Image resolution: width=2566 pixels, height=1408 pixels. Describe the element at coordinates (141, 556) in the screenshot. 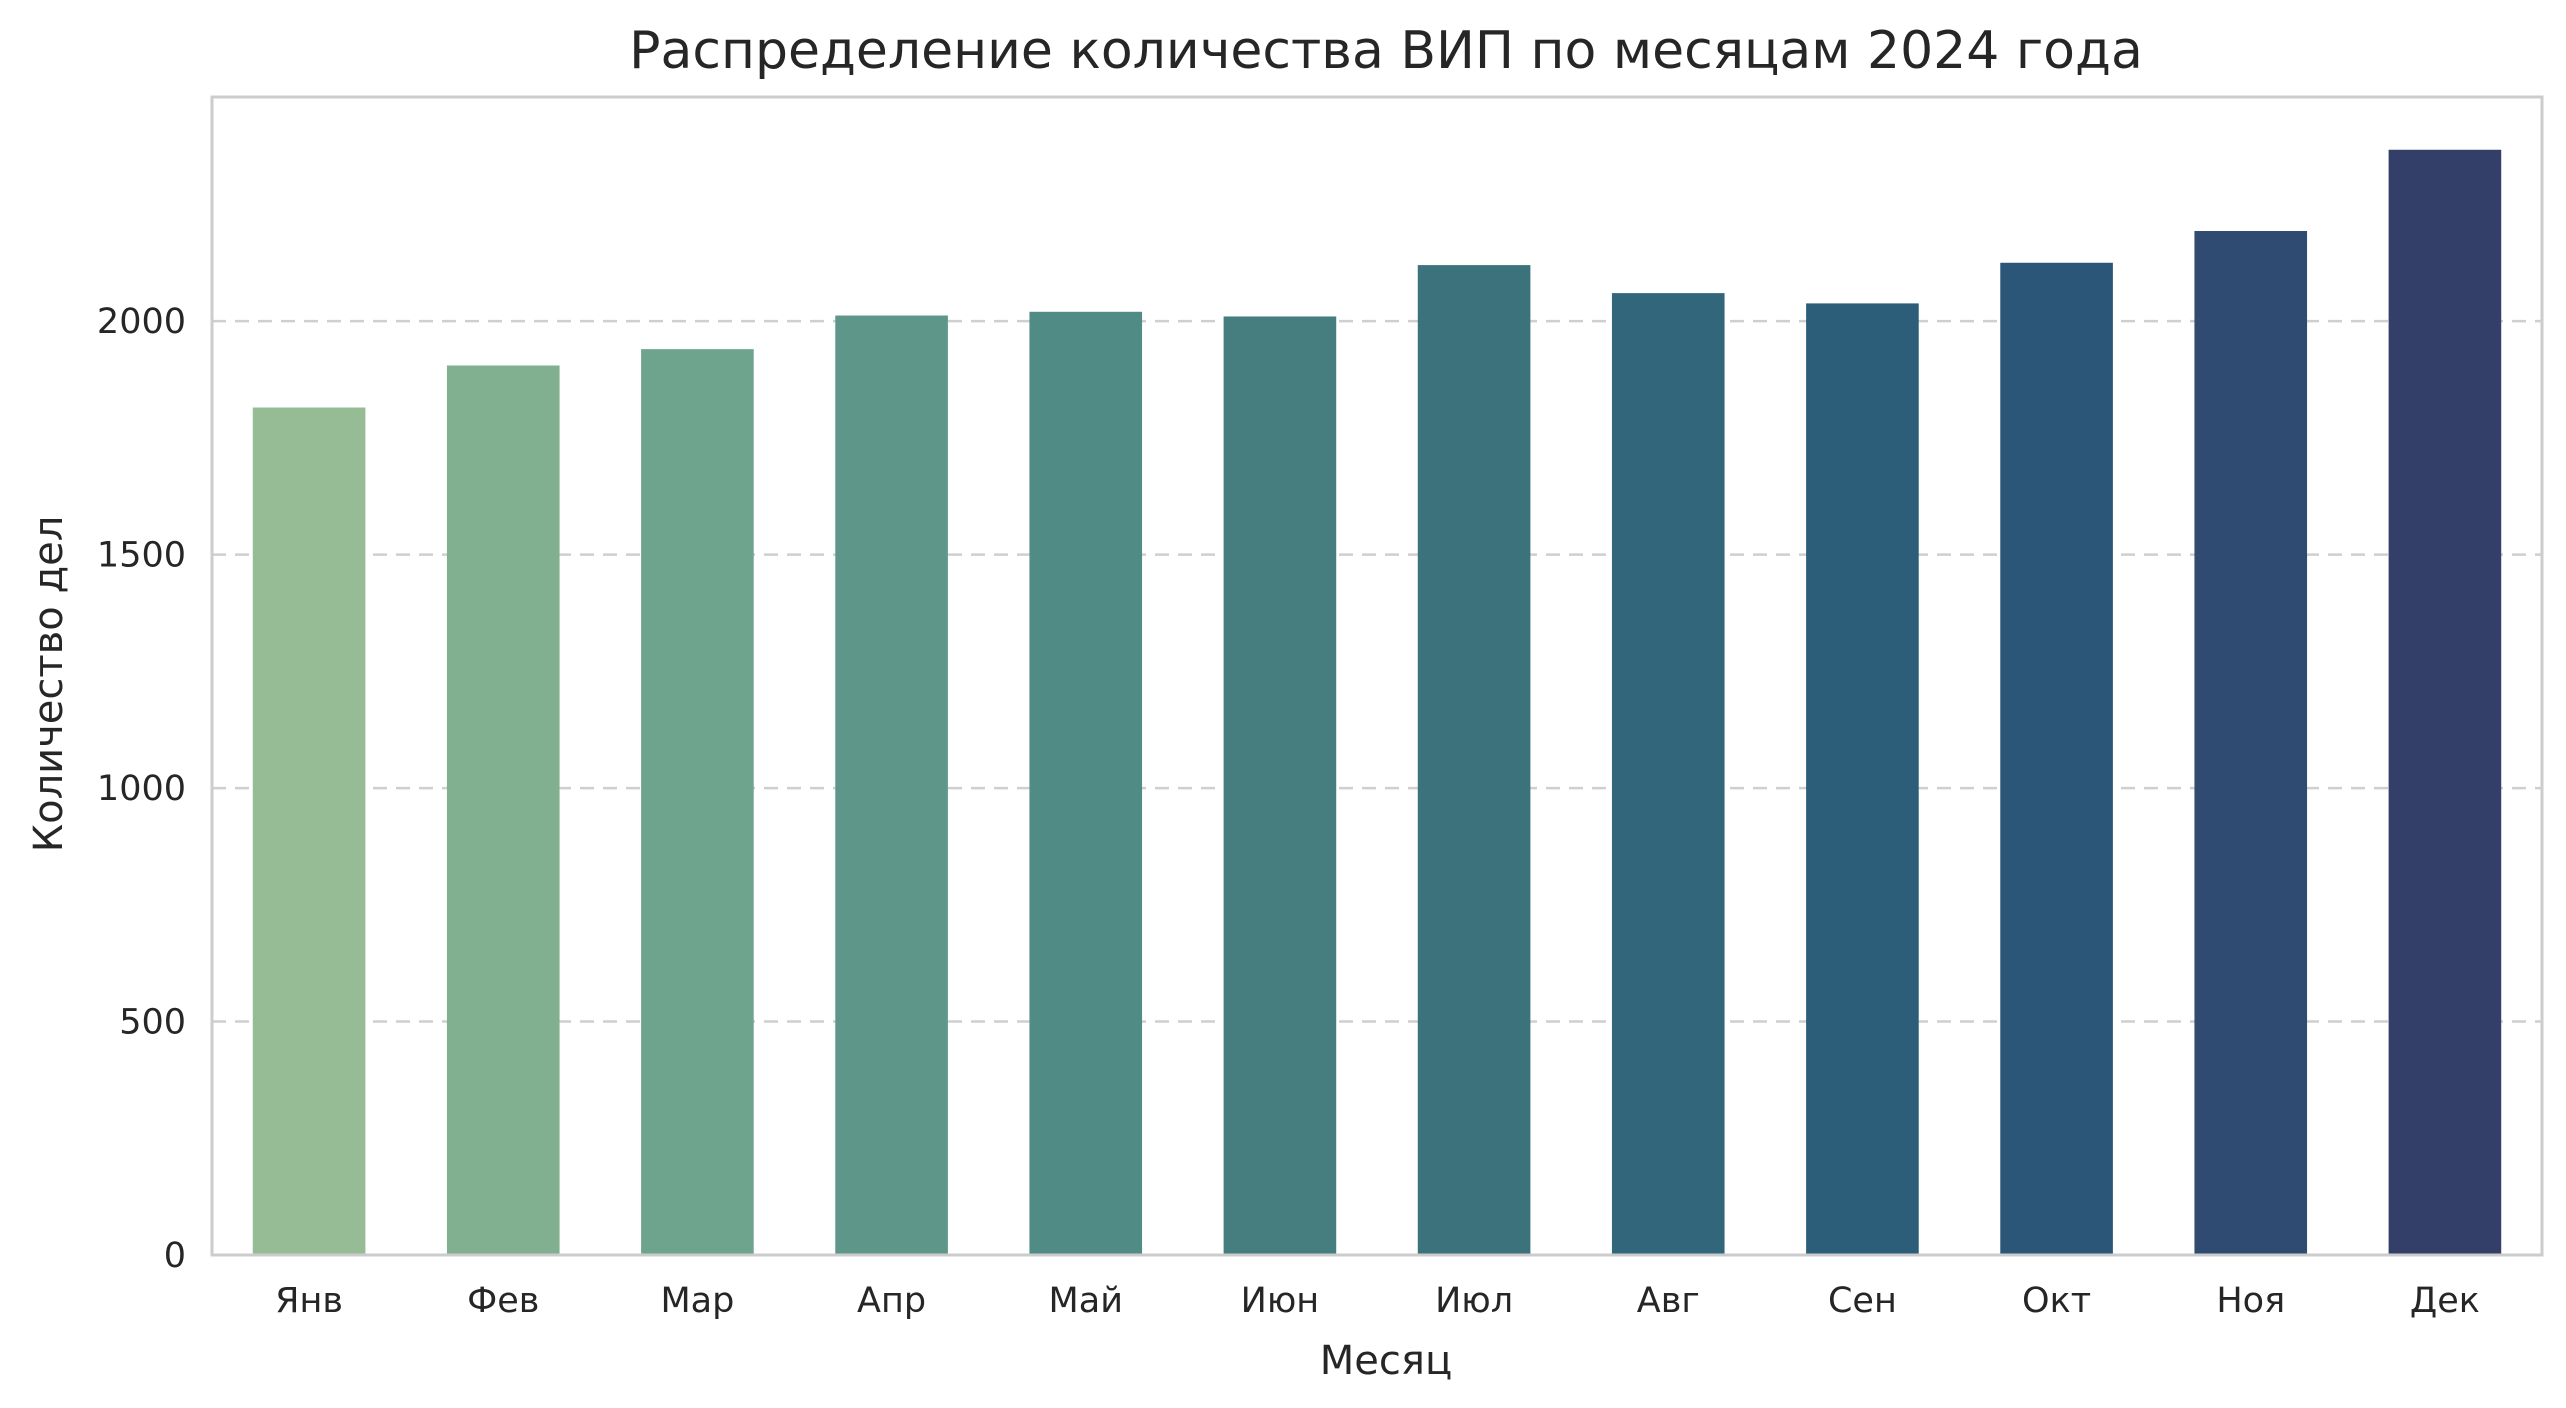

I see `y-tick-label: 1500` at that location.